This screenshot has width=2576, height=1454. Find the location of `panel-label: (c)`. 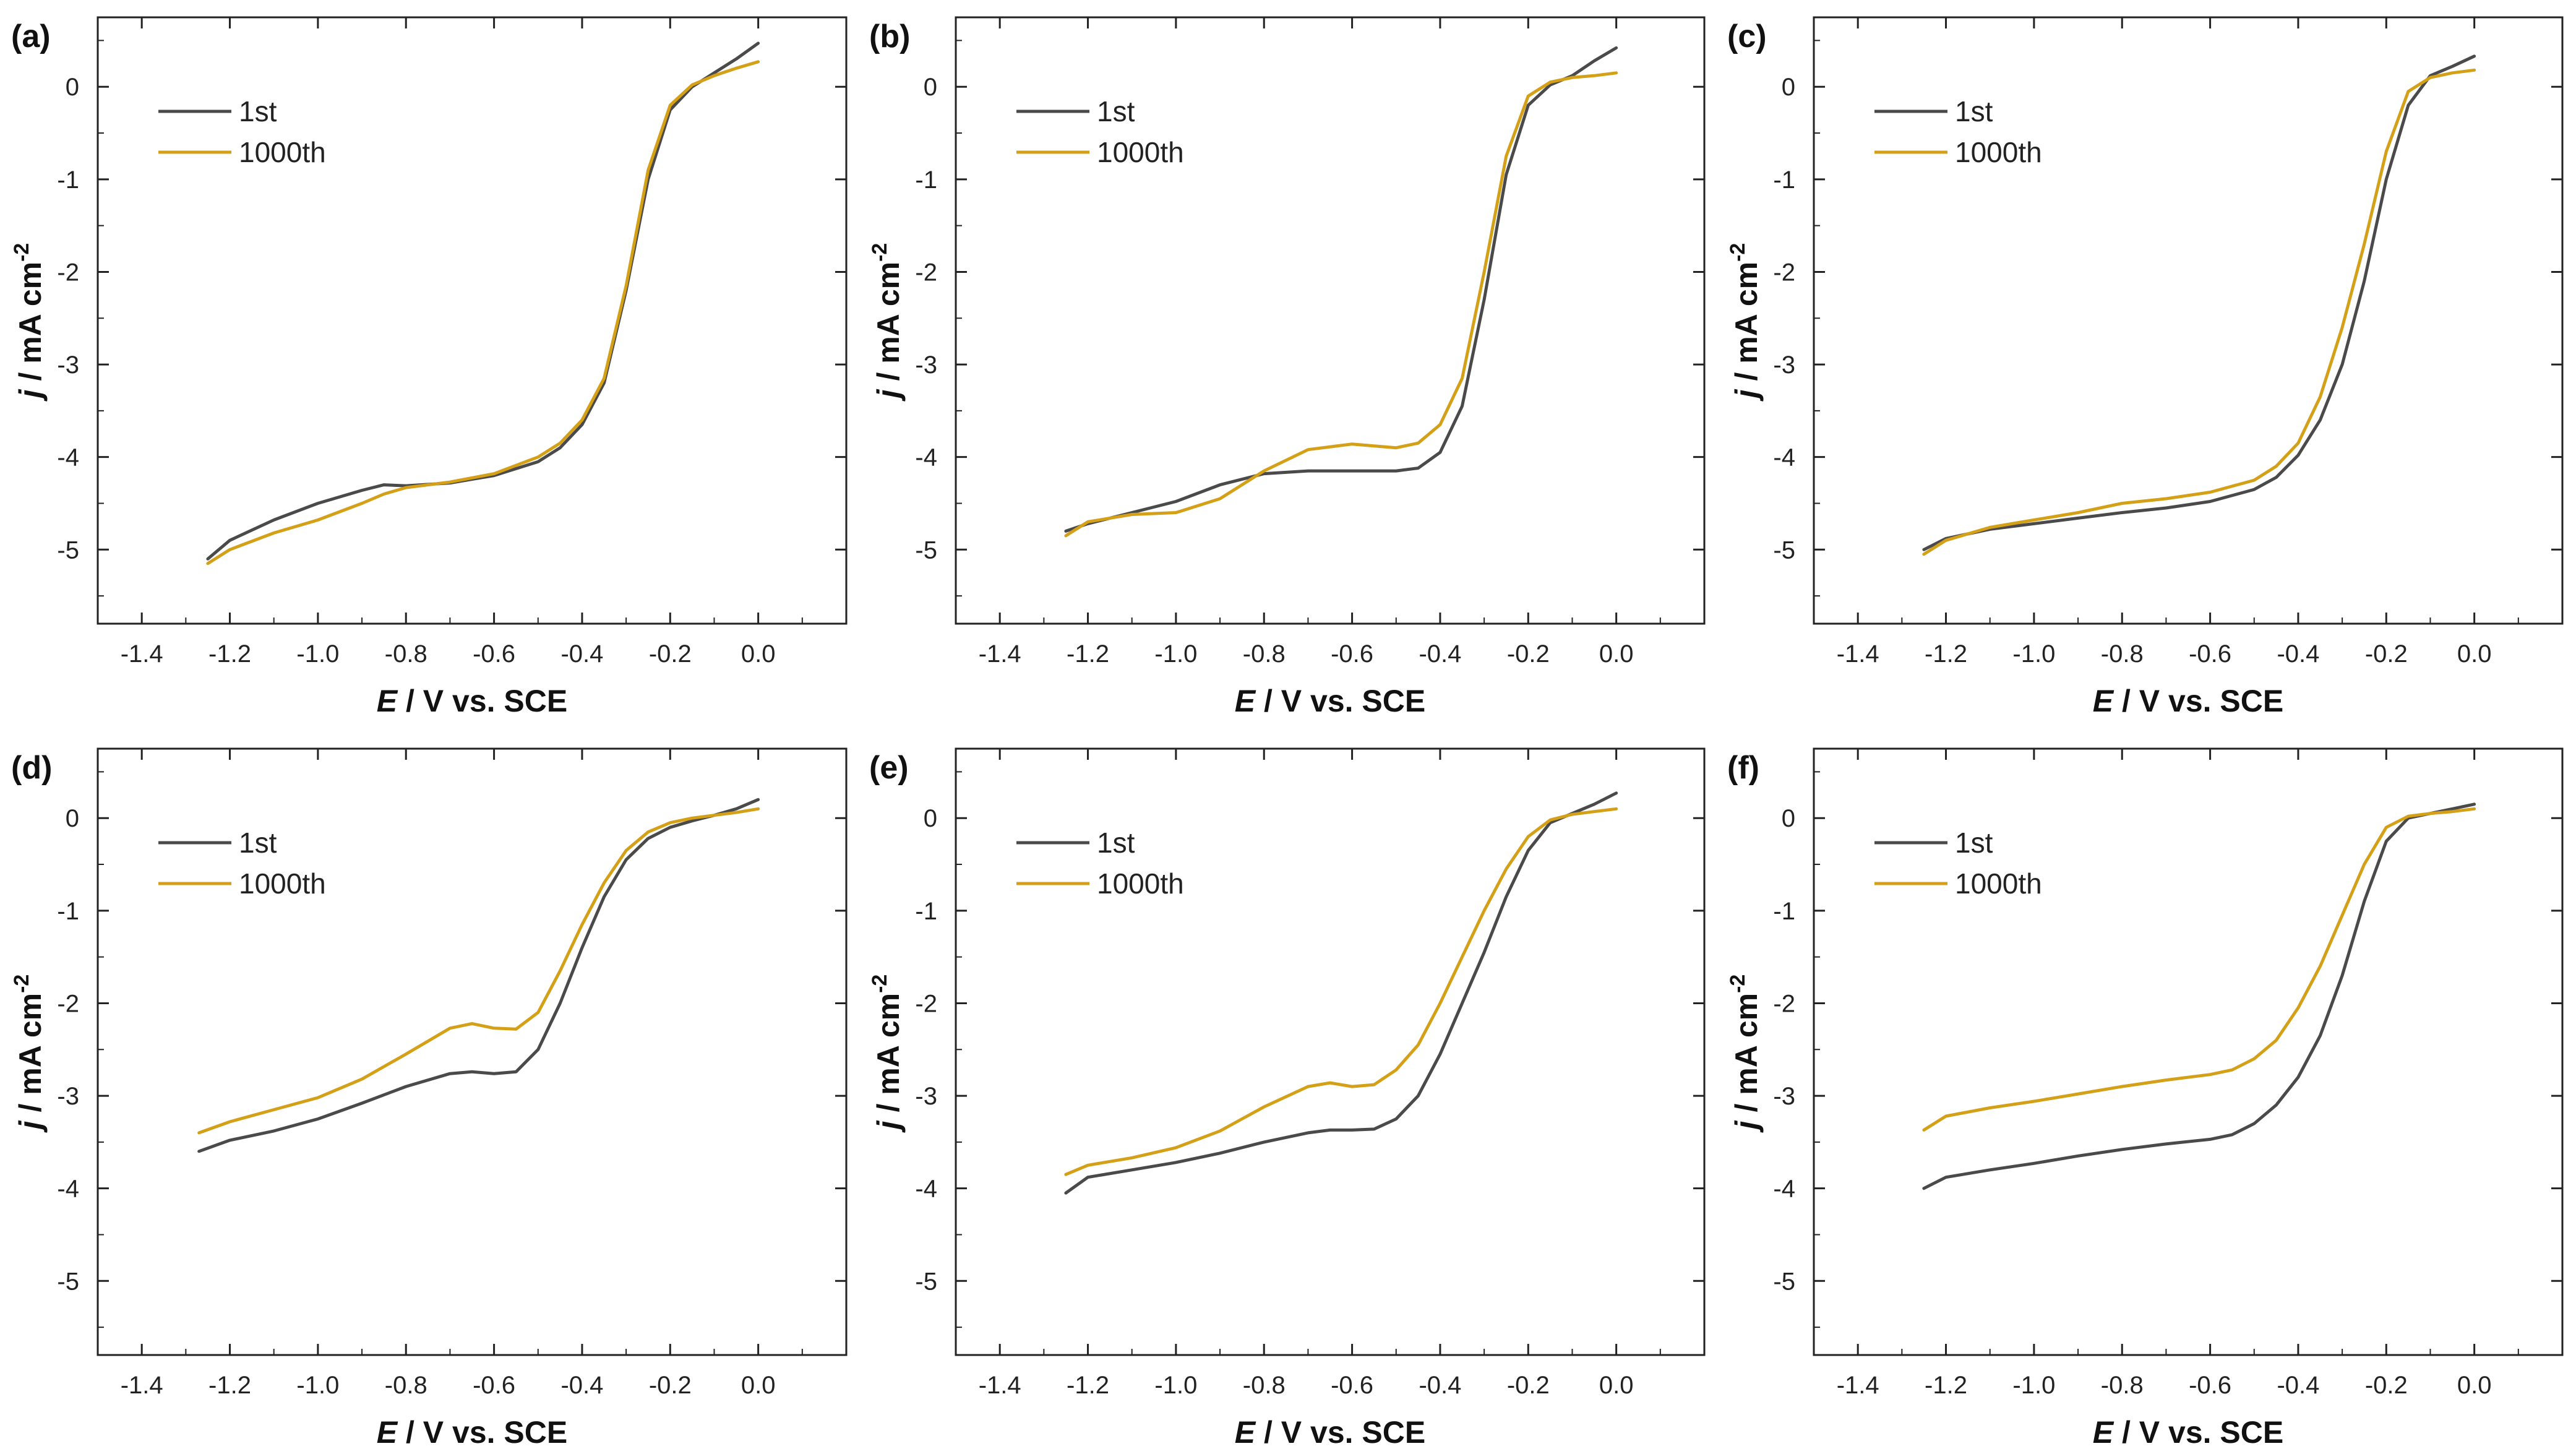

panel-label: (c) is located at coordinates (1747, 36).